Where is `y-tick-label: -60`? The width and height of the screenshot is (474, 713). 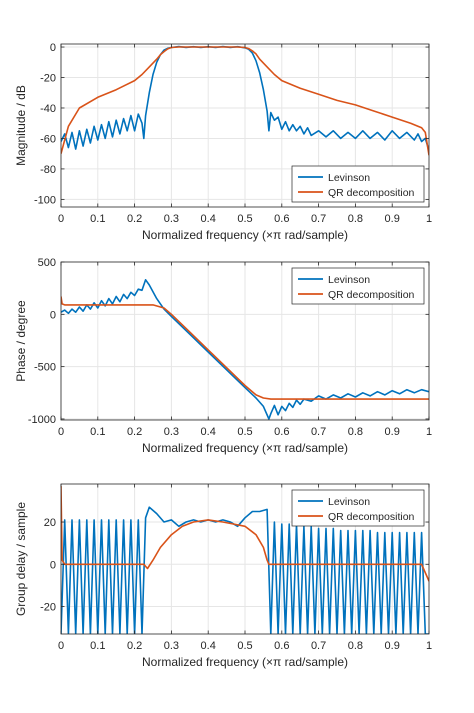 y-tick-label: -60 is located at coordinates (48, 139).